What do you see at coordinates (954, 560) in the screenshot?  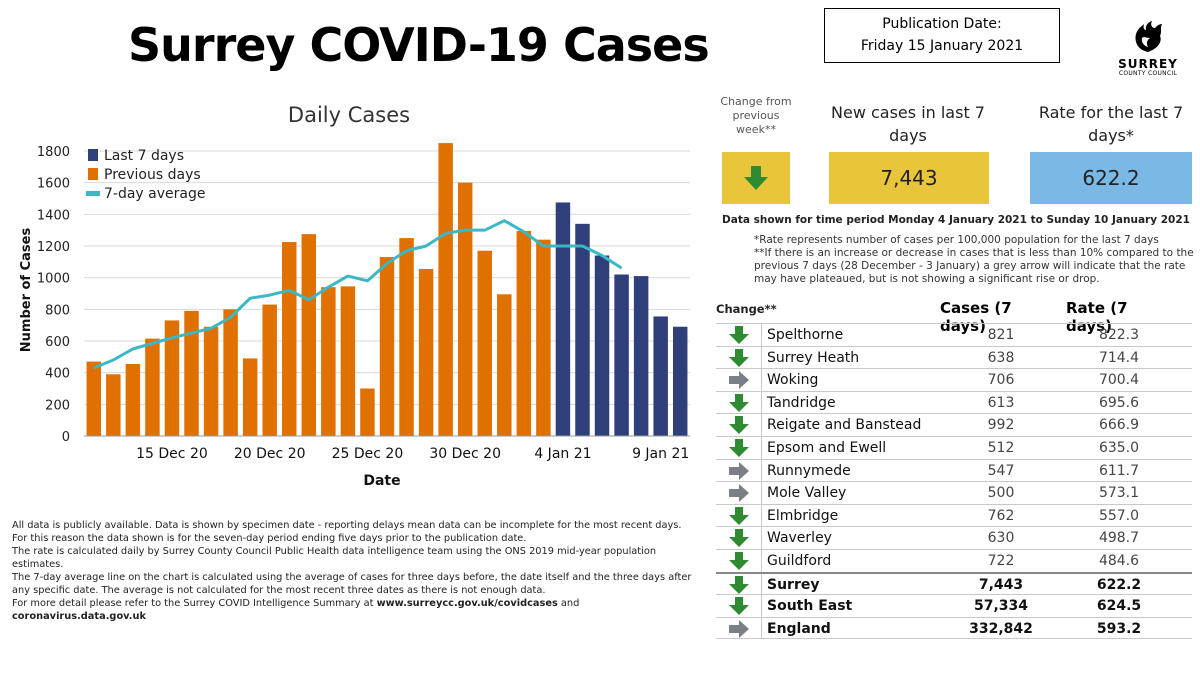 I see `table-row: Guildford 722 484.6` at bounding box center [954, 560].